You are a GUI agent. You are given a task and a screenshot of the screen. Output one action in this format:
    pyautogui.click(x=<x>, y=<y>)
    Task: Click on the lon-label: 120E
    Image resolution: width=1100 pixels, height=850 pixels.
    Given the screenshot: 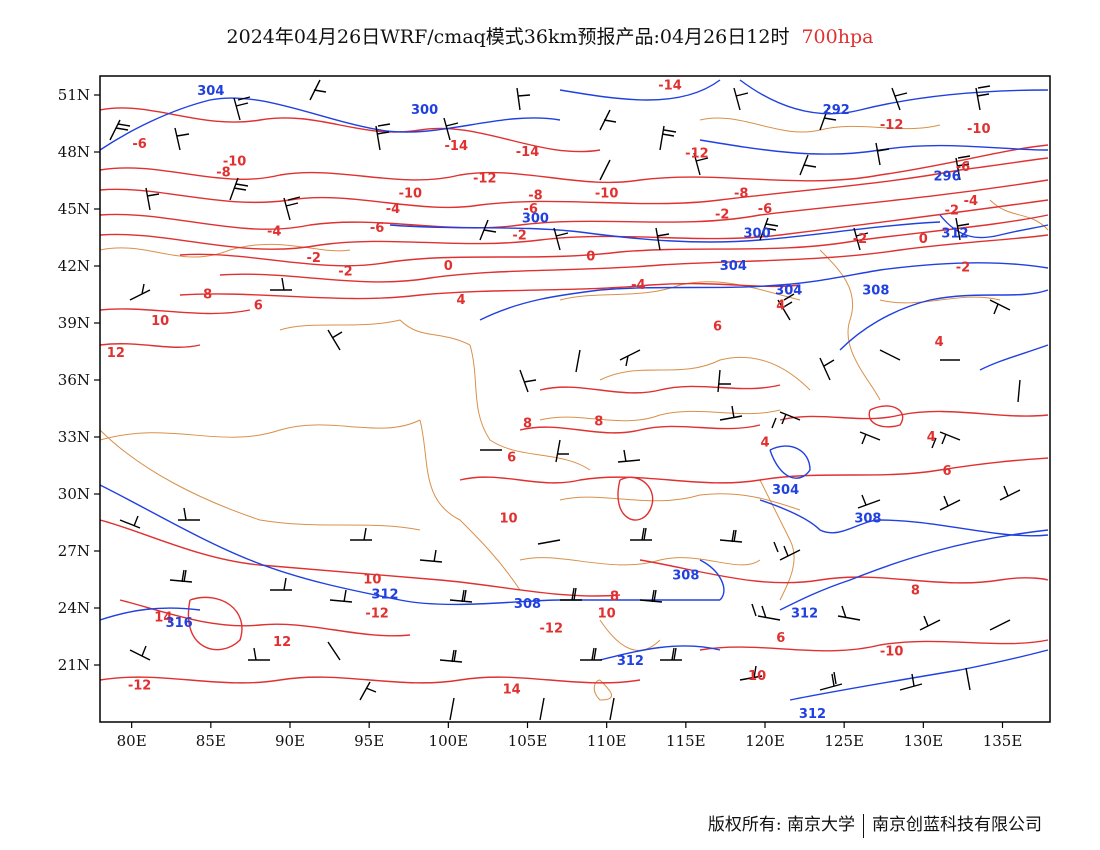 What is the action you would take?
    pyautogui.click(x=765, y=741)
    